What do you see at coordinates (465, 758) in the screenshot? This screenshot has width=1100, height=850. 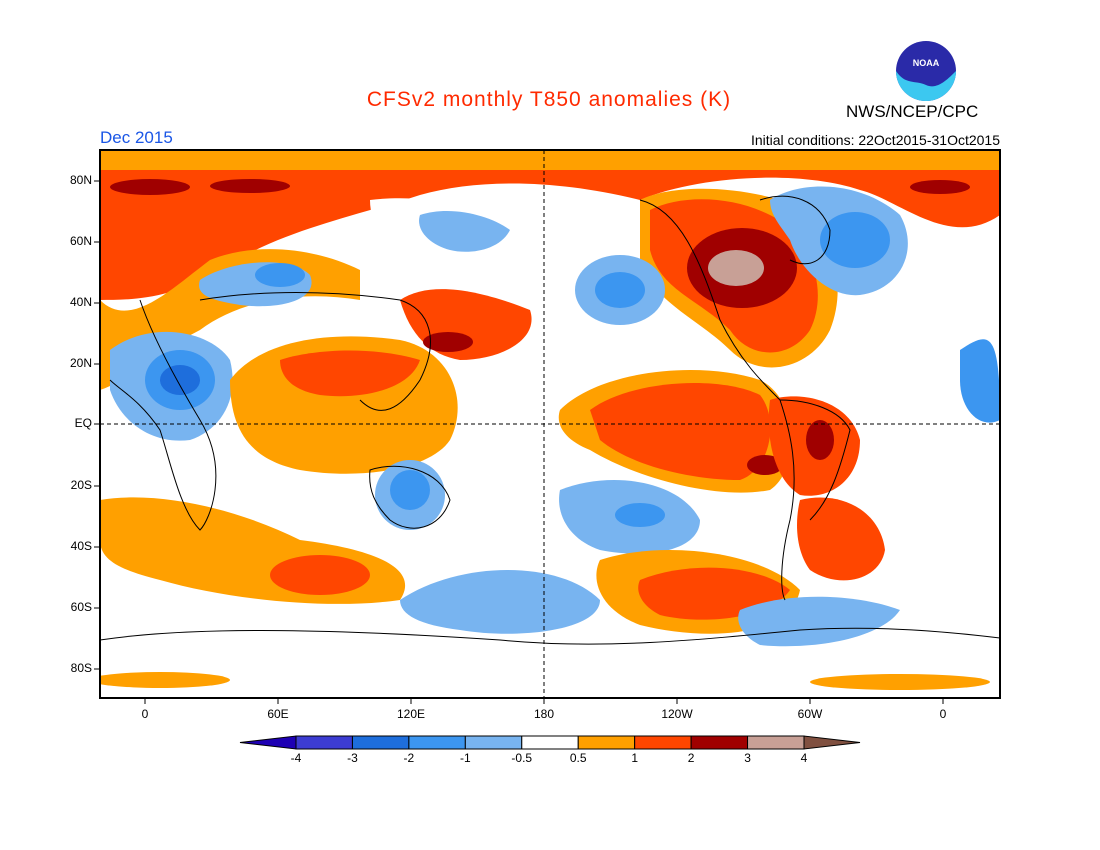 I see `colorbar-tick-label: -1` at bounding box center [465, 758].